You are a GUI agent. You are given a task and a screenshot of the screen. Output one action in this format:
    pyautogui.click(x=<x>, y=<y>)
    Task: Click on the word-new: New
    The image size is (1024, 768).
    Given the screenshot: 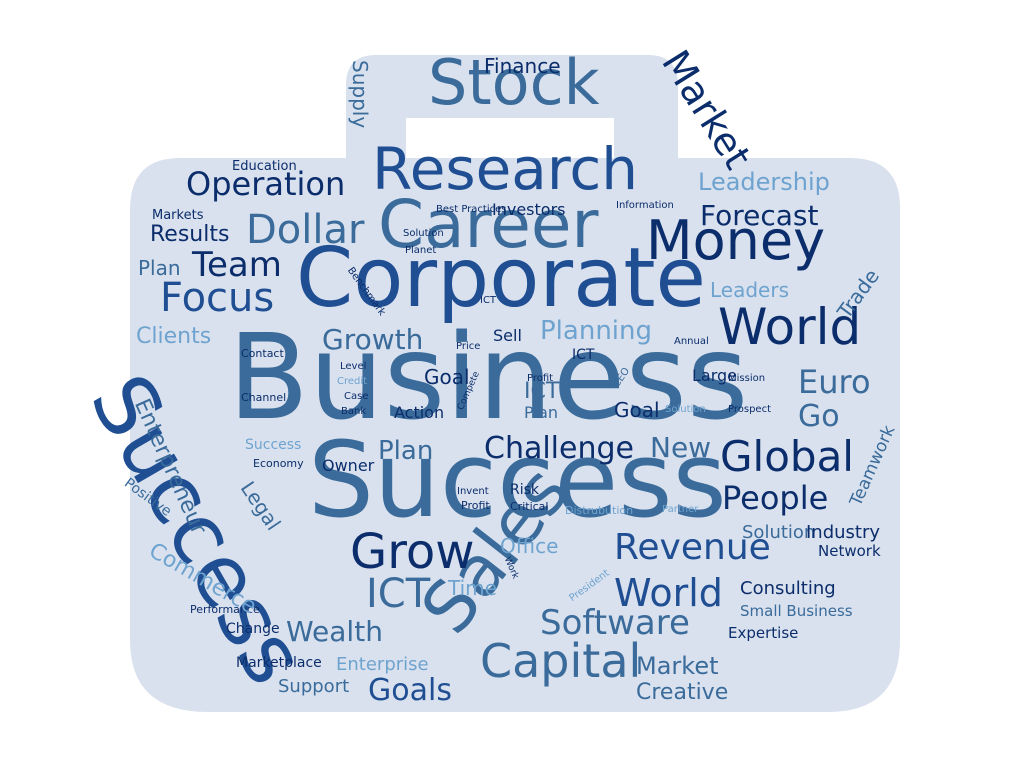 What is the action you would take?
    pyautogui.click(x=681, y=447)
    